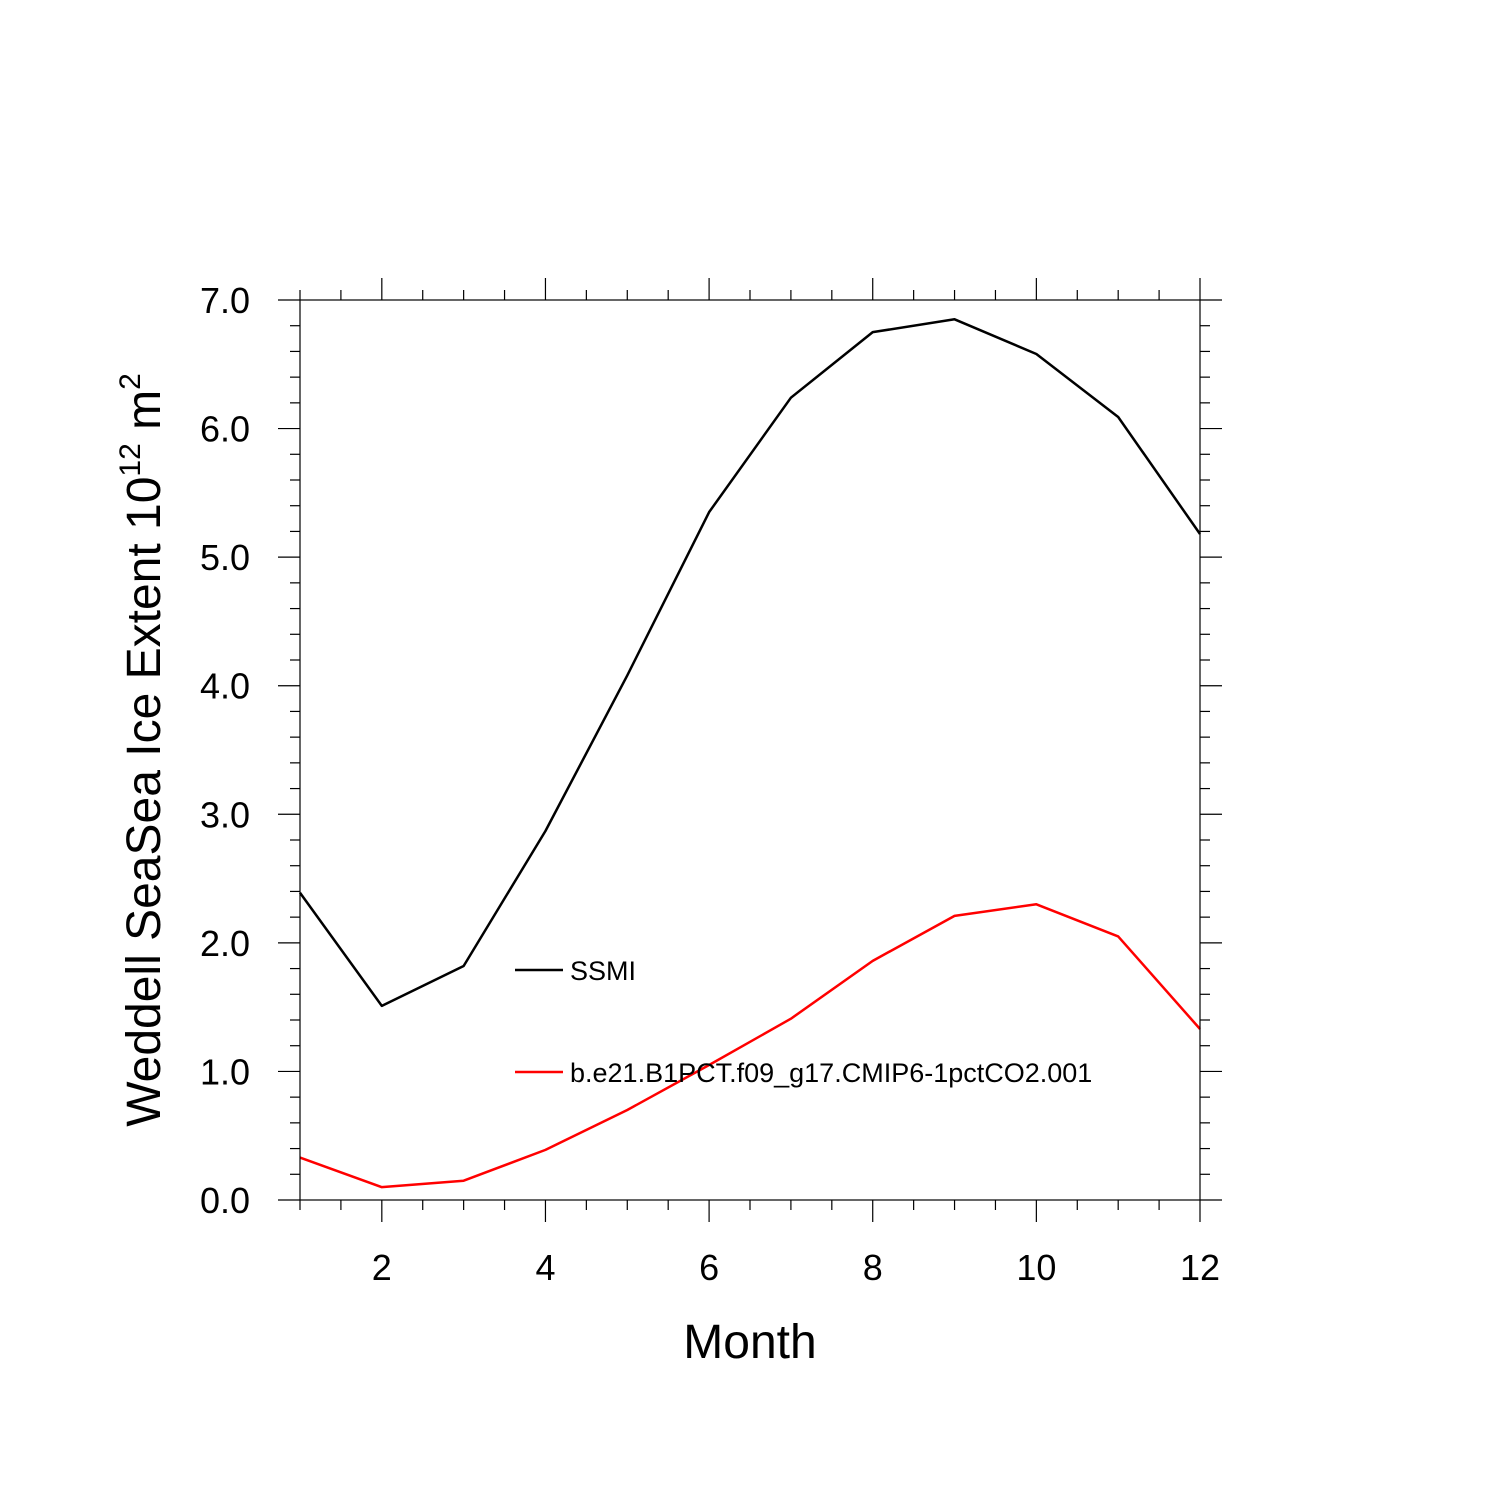  Describe the element at coordinates (225, 943) in the screenshot. I see `y-tick-label: 2.0` at that location.